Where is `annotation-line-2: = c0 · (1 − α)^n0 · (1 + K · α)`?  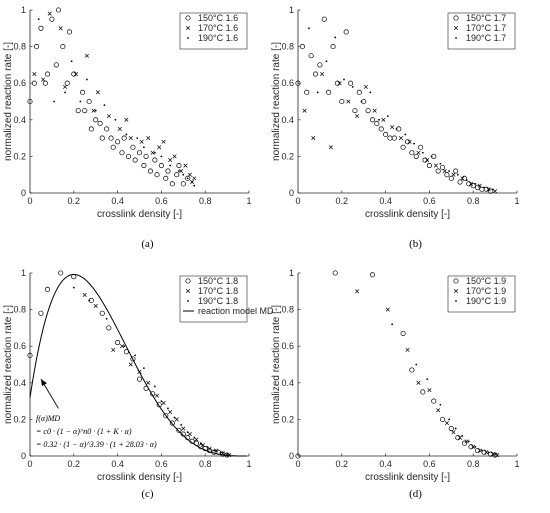 annotation-line-2: = c0 · (1 − α)^n0 · (1 + K · α) is located at coordinates (84, 431).